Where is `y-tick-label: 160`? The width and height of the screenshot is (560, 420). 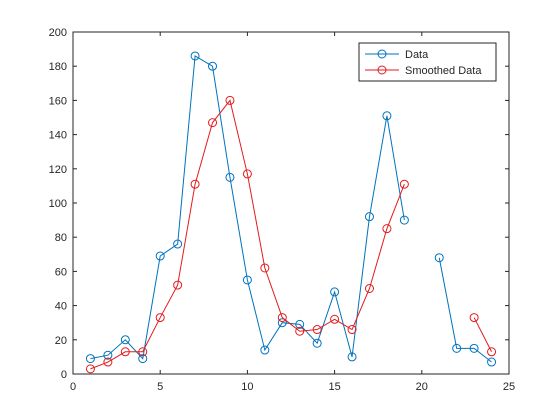 y-tick-label: 160 is located at coordinates (58, 101).